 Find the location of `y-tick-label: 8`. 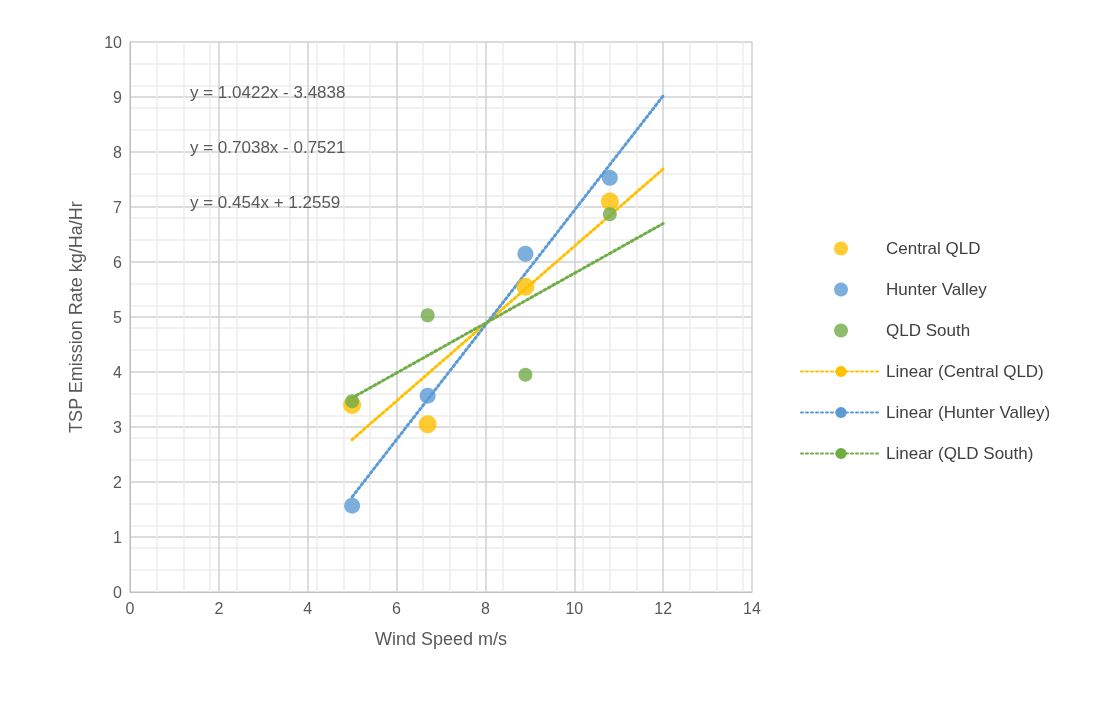

y-tick-label: 8 is located at coordinates (118, 152).